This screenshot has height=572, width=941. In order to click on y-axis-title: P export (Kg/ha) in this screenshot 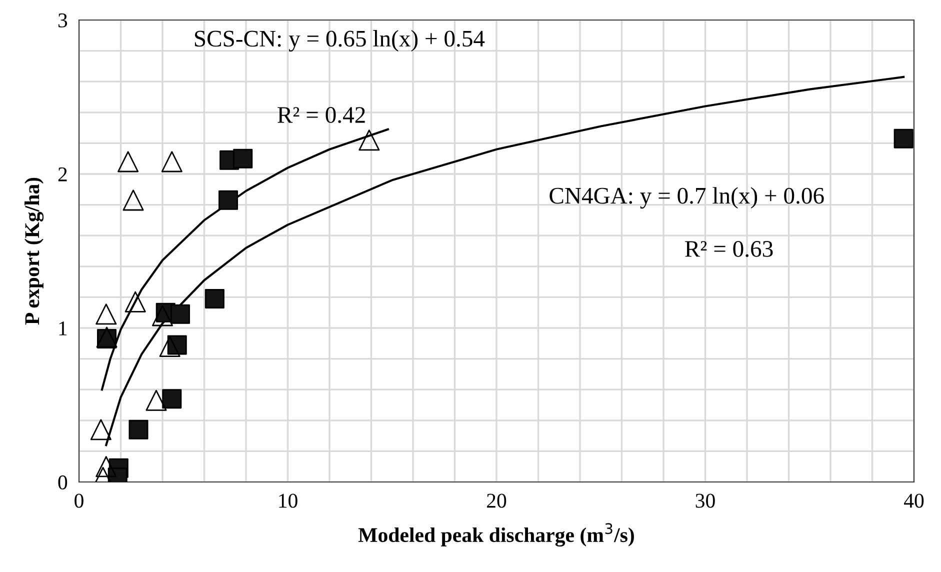, I will do `click(34, 251)`.